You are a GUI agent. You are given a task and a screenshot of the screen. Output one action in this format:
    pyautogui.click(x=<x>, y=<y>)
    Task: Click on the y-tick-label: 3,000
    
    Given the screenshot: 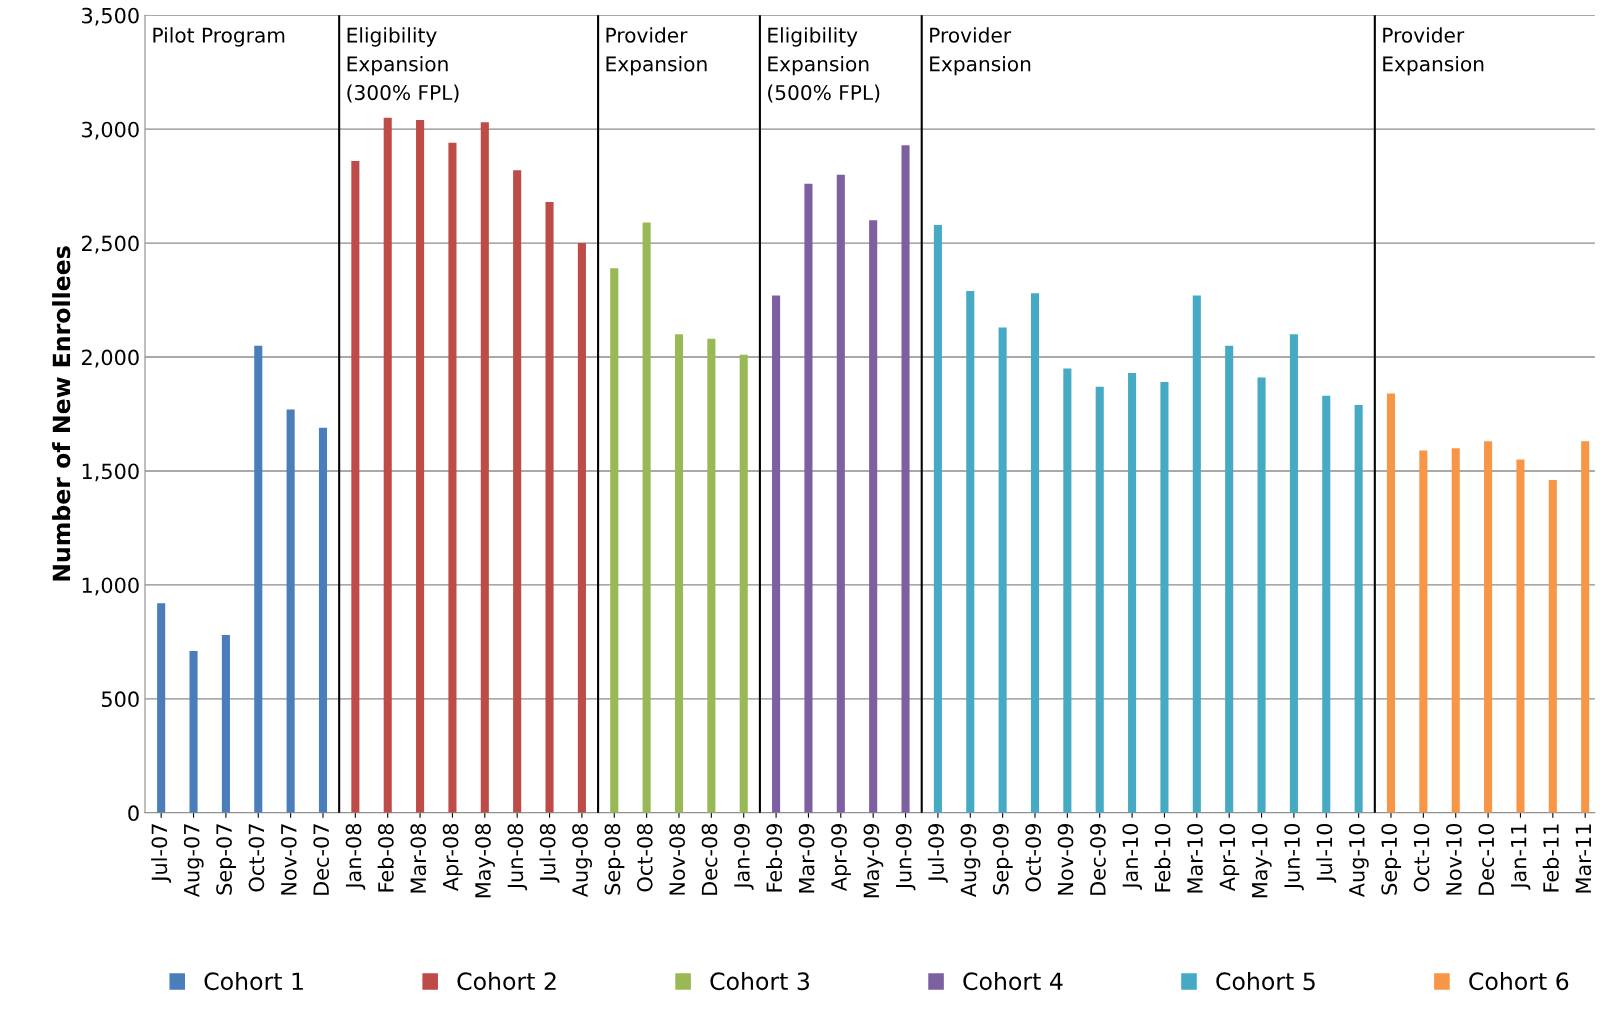 What is the action you would take?
    pyautogui.click(x=110, y=130)
    